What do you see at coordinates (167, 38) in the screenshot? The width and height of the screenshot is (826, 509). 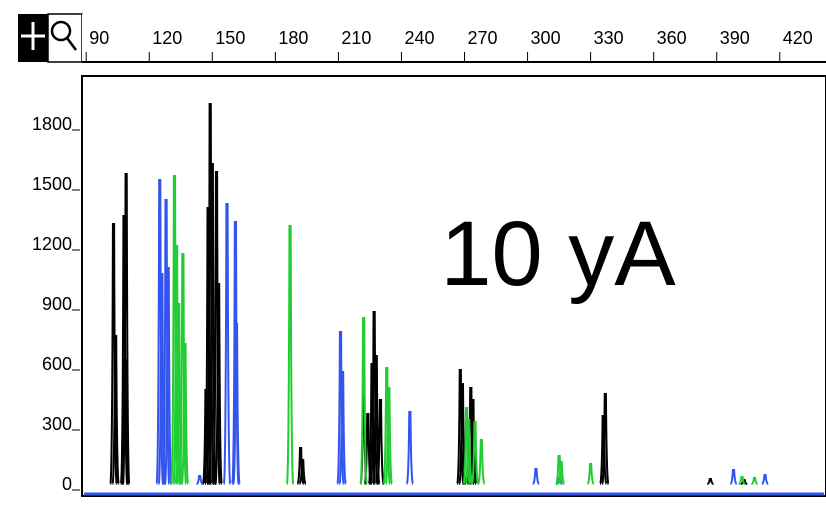 I see `x-tick-label: 120` at bounding box center [167, 38].